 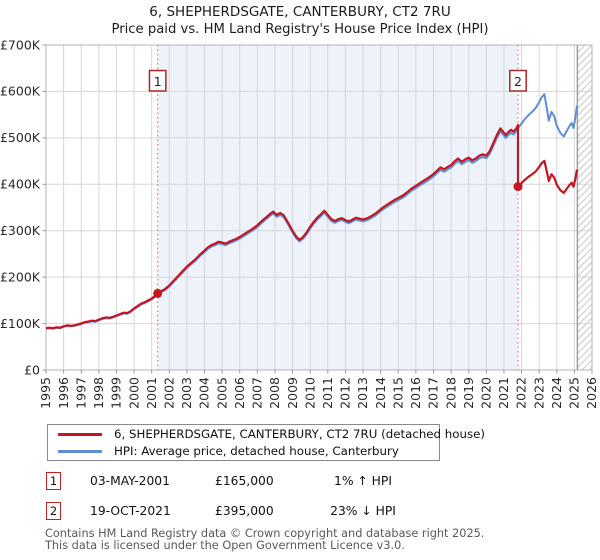 I want to click on svg-text: 2024, so click(x=556, y=393).